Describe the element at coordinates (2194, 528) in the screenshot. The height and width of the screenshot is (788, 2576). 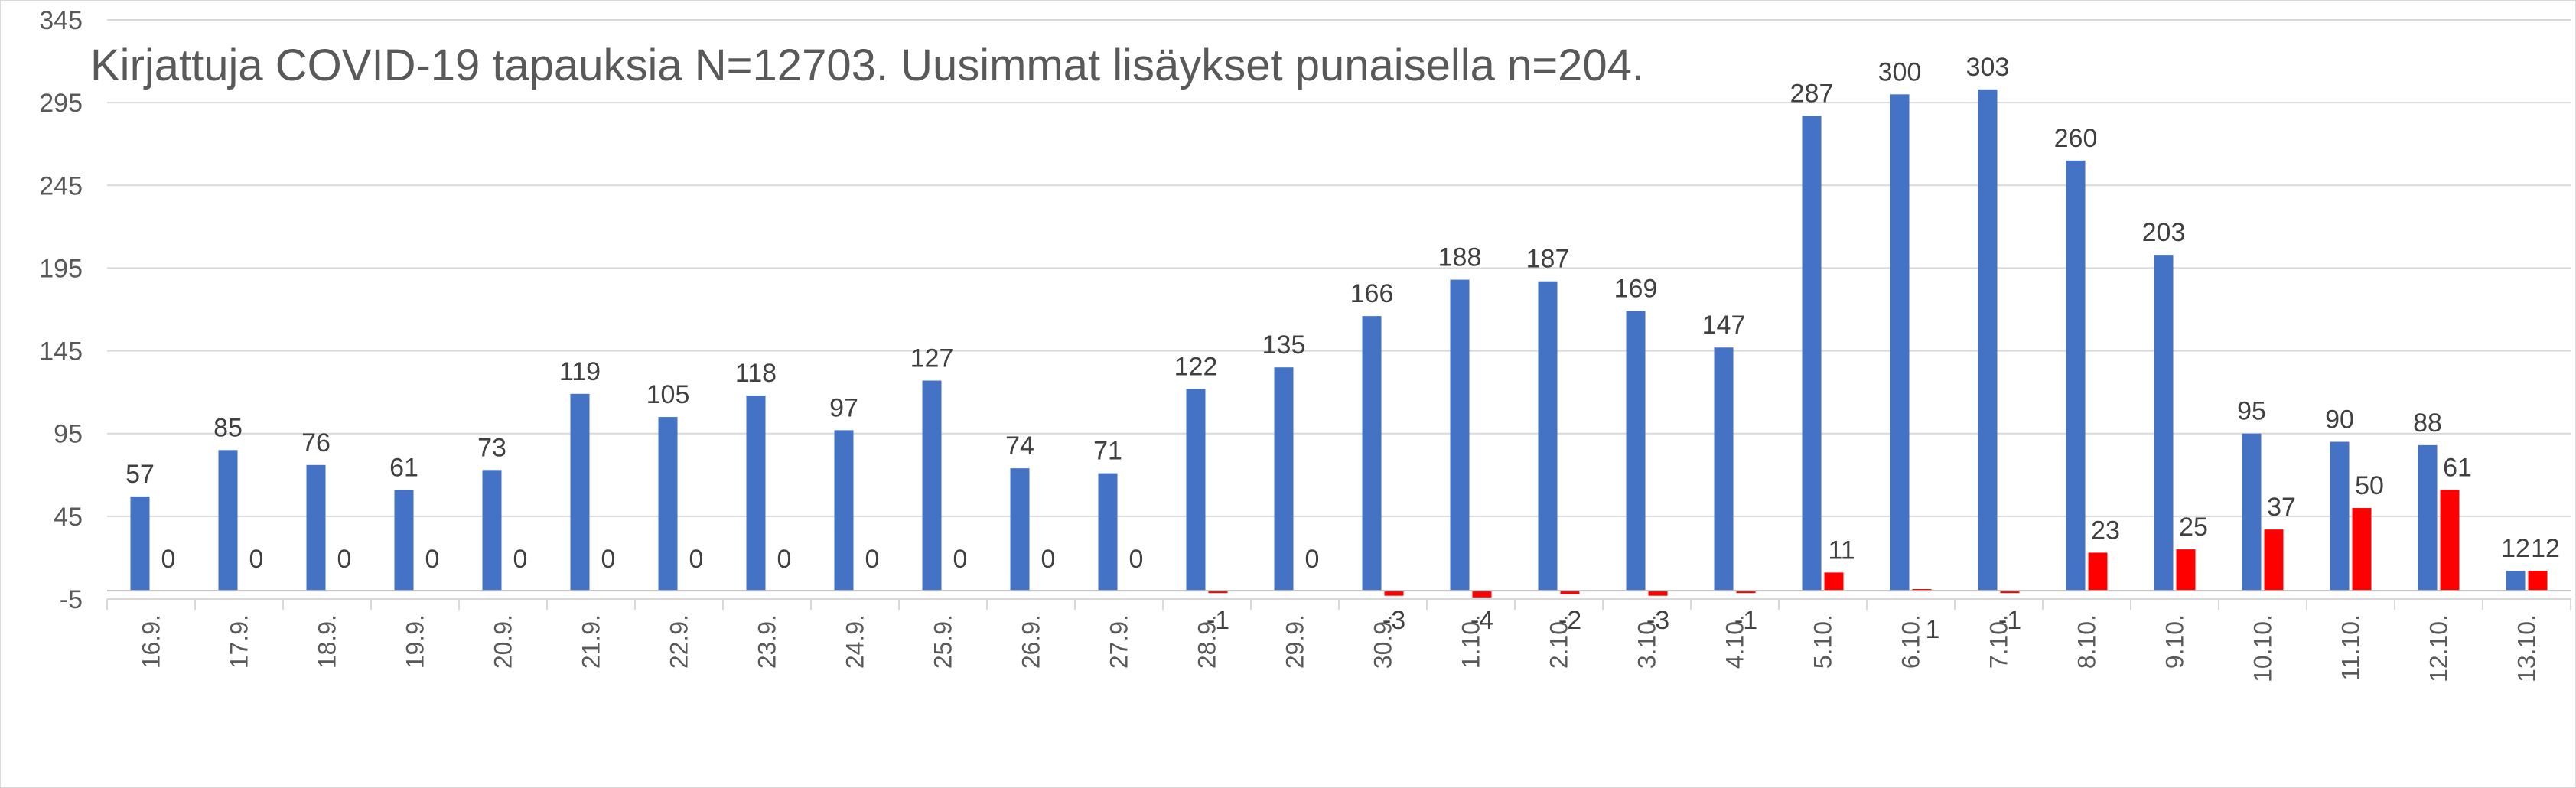
I see `data-label-new: 25` at that location.